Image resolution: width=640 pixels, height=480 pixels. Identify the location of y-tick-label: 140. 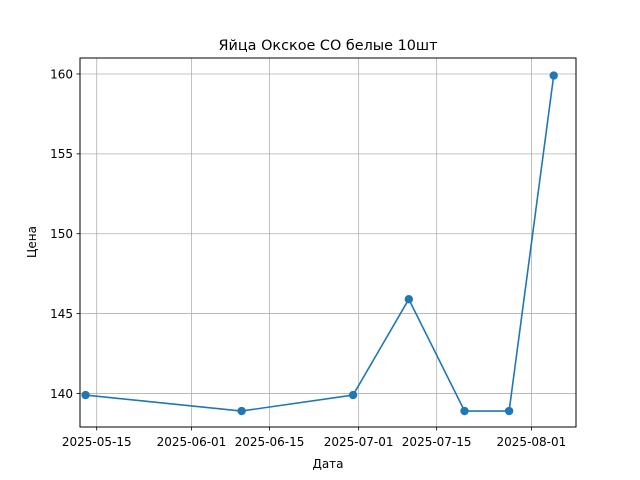
(61, 394).